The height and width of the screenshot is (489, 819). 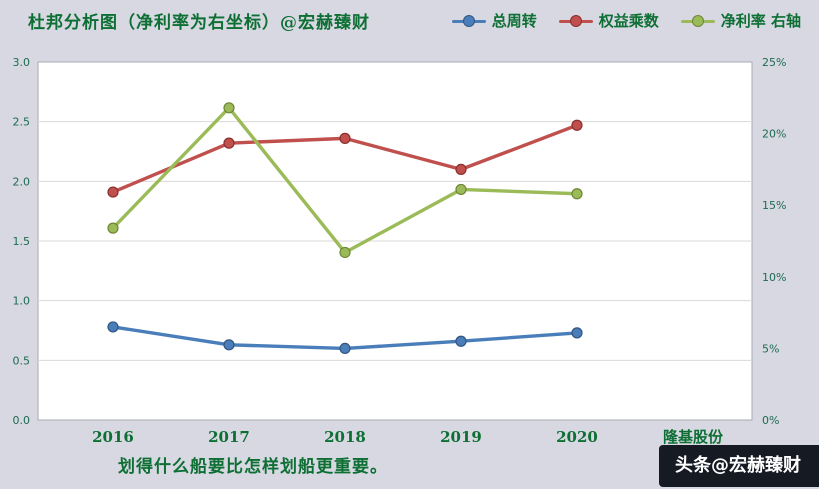 I want to click on left-axis-tick: 2.0, so click(x=22, y=181).